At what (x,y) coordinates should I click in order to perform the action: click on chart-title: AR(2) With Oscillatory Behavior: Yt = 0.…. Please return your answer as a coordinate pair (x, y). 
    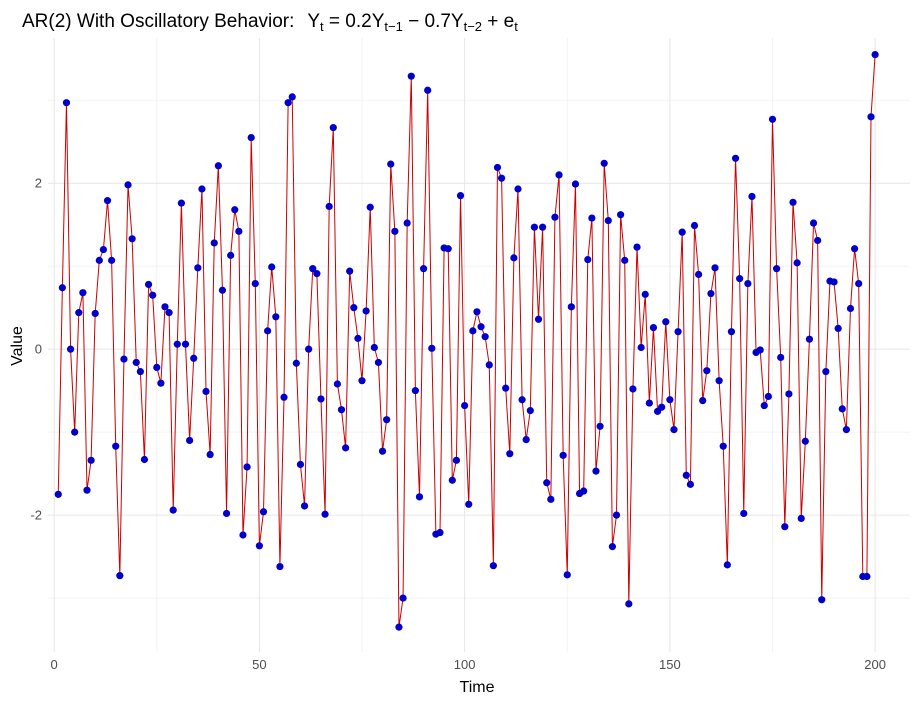
    Looking at the image, I should click on (270, 22).